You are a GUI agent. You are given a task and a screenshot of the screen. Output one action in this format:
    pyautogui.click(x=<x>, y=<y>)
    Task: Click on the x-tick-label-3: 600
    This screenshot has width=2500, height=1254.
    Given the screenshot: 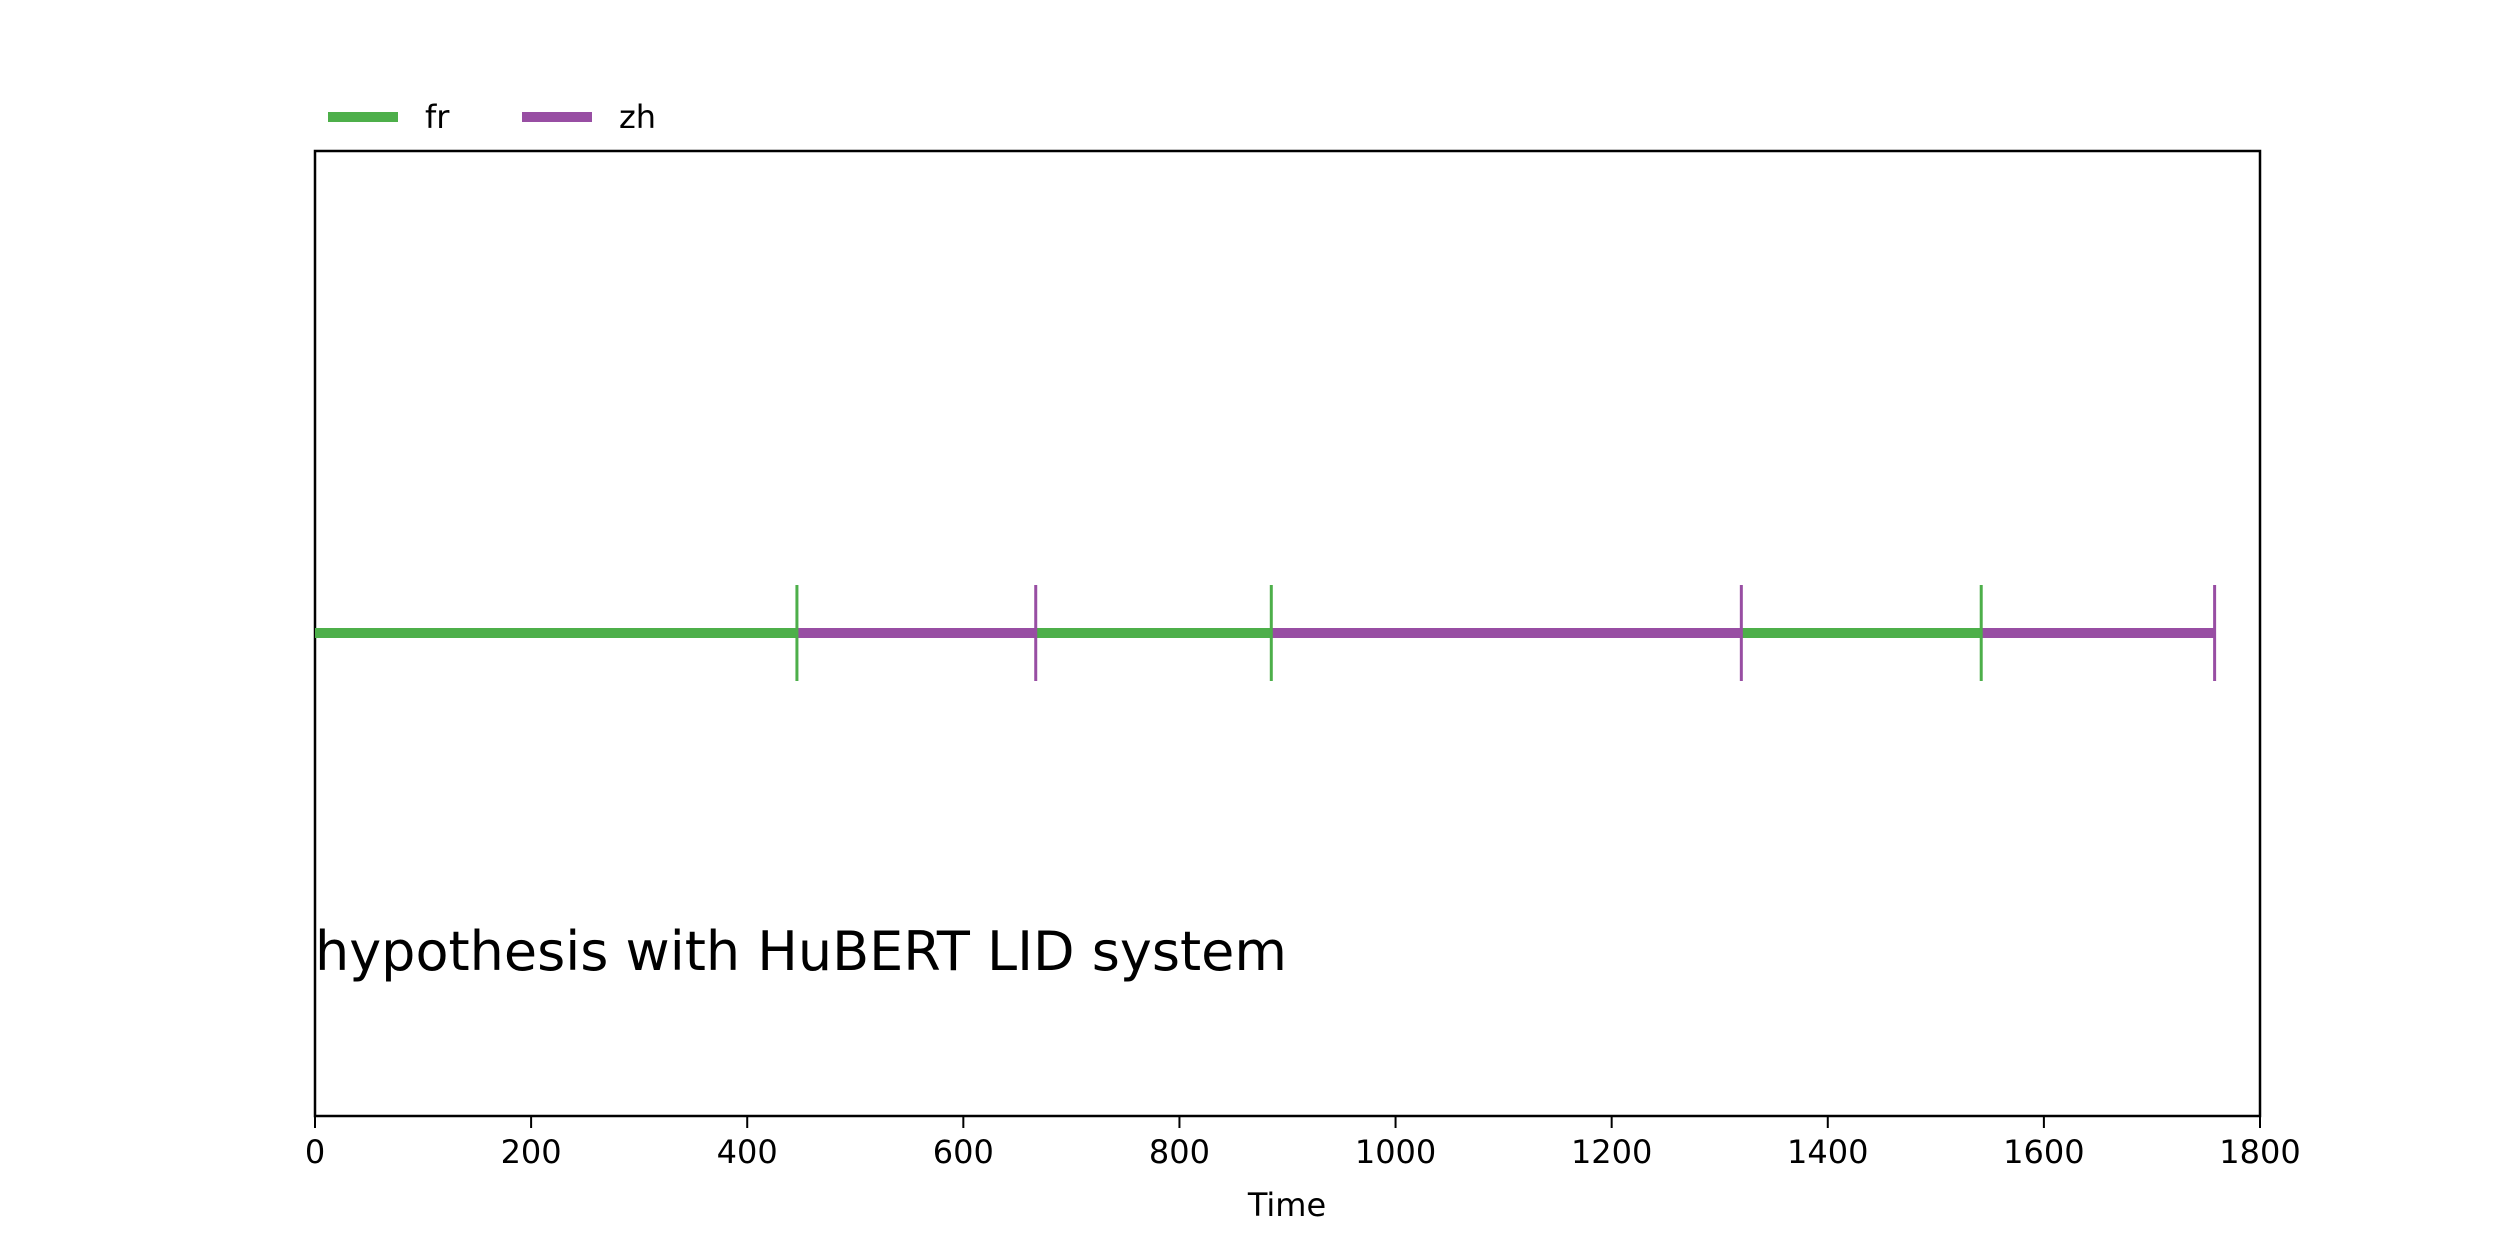 What is the action you would take?
    pyautogui.click(x=963, y=1152)
    